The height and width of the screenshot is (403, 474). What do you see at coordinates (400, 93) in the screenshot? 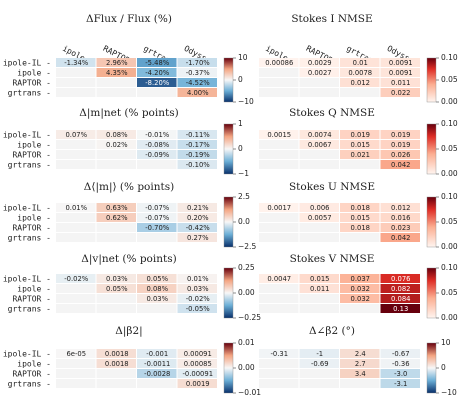
I see `cell-value-label: 0.022` at bounding box center [400, 93].